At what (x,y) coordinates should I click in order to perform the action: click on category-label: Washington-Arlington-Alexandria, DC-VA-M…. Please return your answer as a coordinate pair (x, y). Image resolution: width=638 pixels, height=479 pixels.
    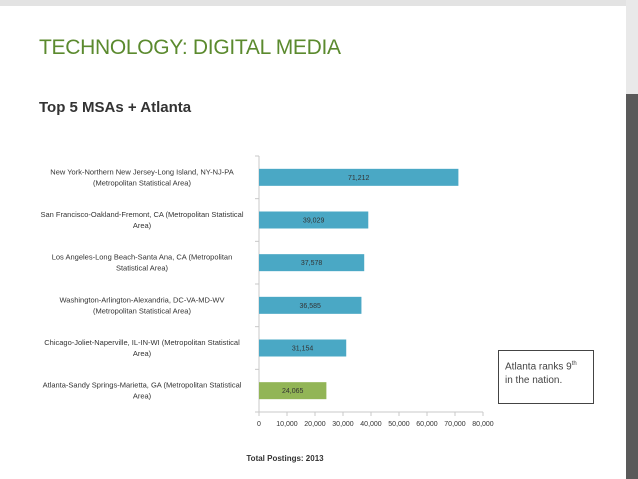
    Looking at the image, I should click on (141, 299).